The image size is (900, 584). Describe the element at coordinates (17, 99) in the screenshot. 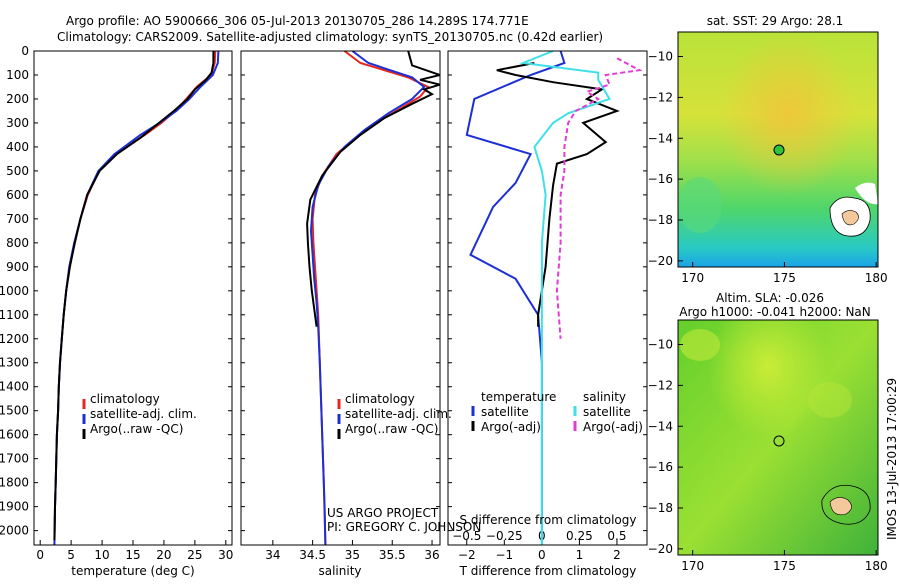

I see `ytick-label: 200` at that location.